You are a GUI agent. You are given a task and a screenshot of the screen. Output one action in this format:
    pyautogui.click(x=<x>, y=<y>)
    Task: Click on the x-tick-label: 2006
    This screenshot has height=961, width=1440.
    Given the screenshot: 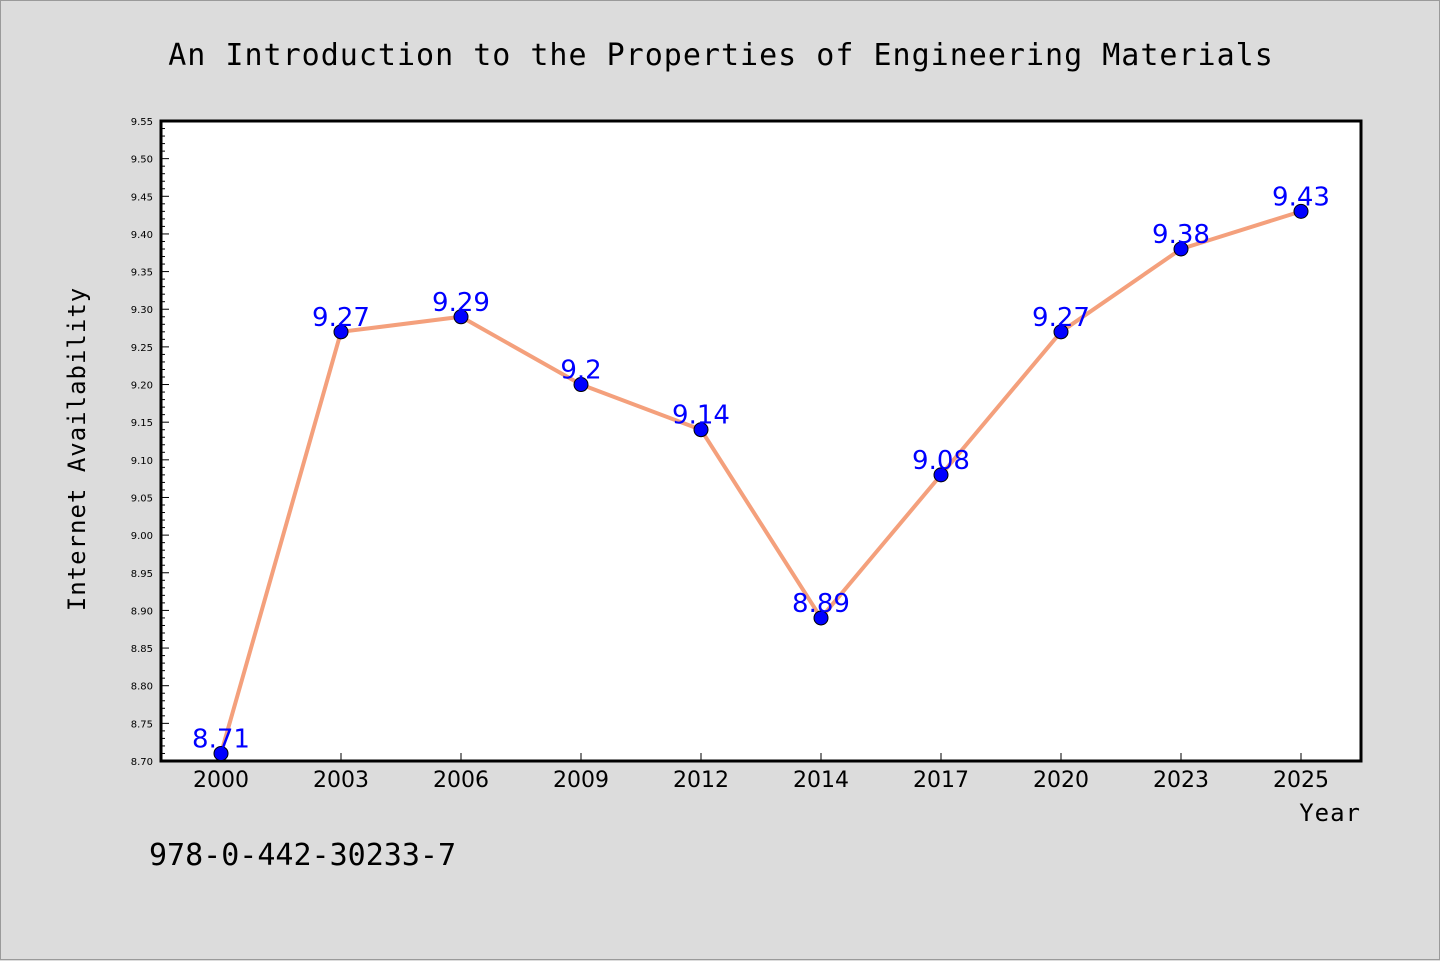 What is the action you would take?
    pyautogui.click(x=461, y=780)
    